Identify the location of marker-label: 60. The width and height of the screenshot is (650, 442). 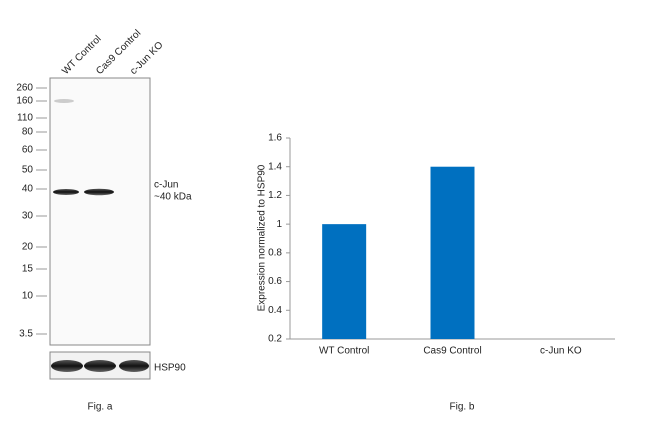
(28, 150).